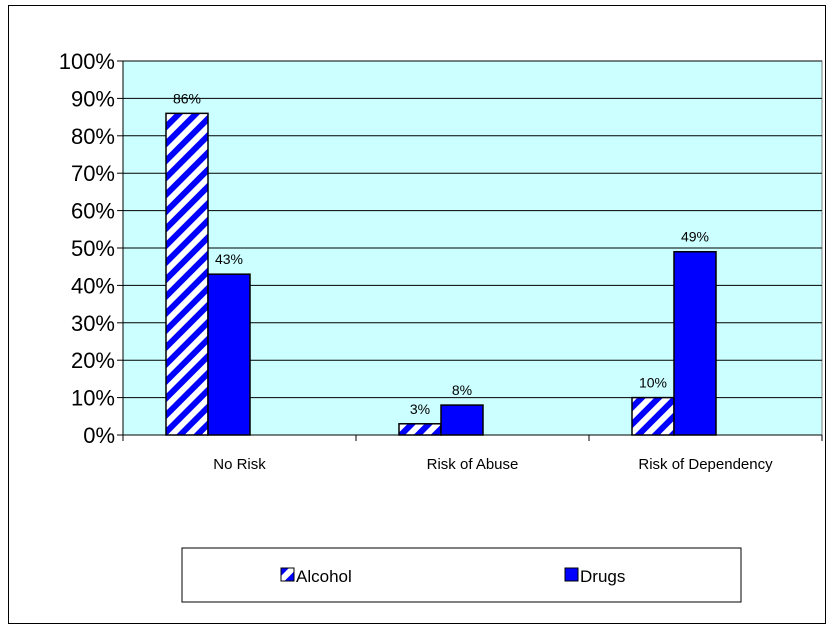 The height and width of the screenshot is (629, 835). Describe the element at coordinates (287, 574) in the screenshot. I see `legend-swatch-alcohol` at that location.